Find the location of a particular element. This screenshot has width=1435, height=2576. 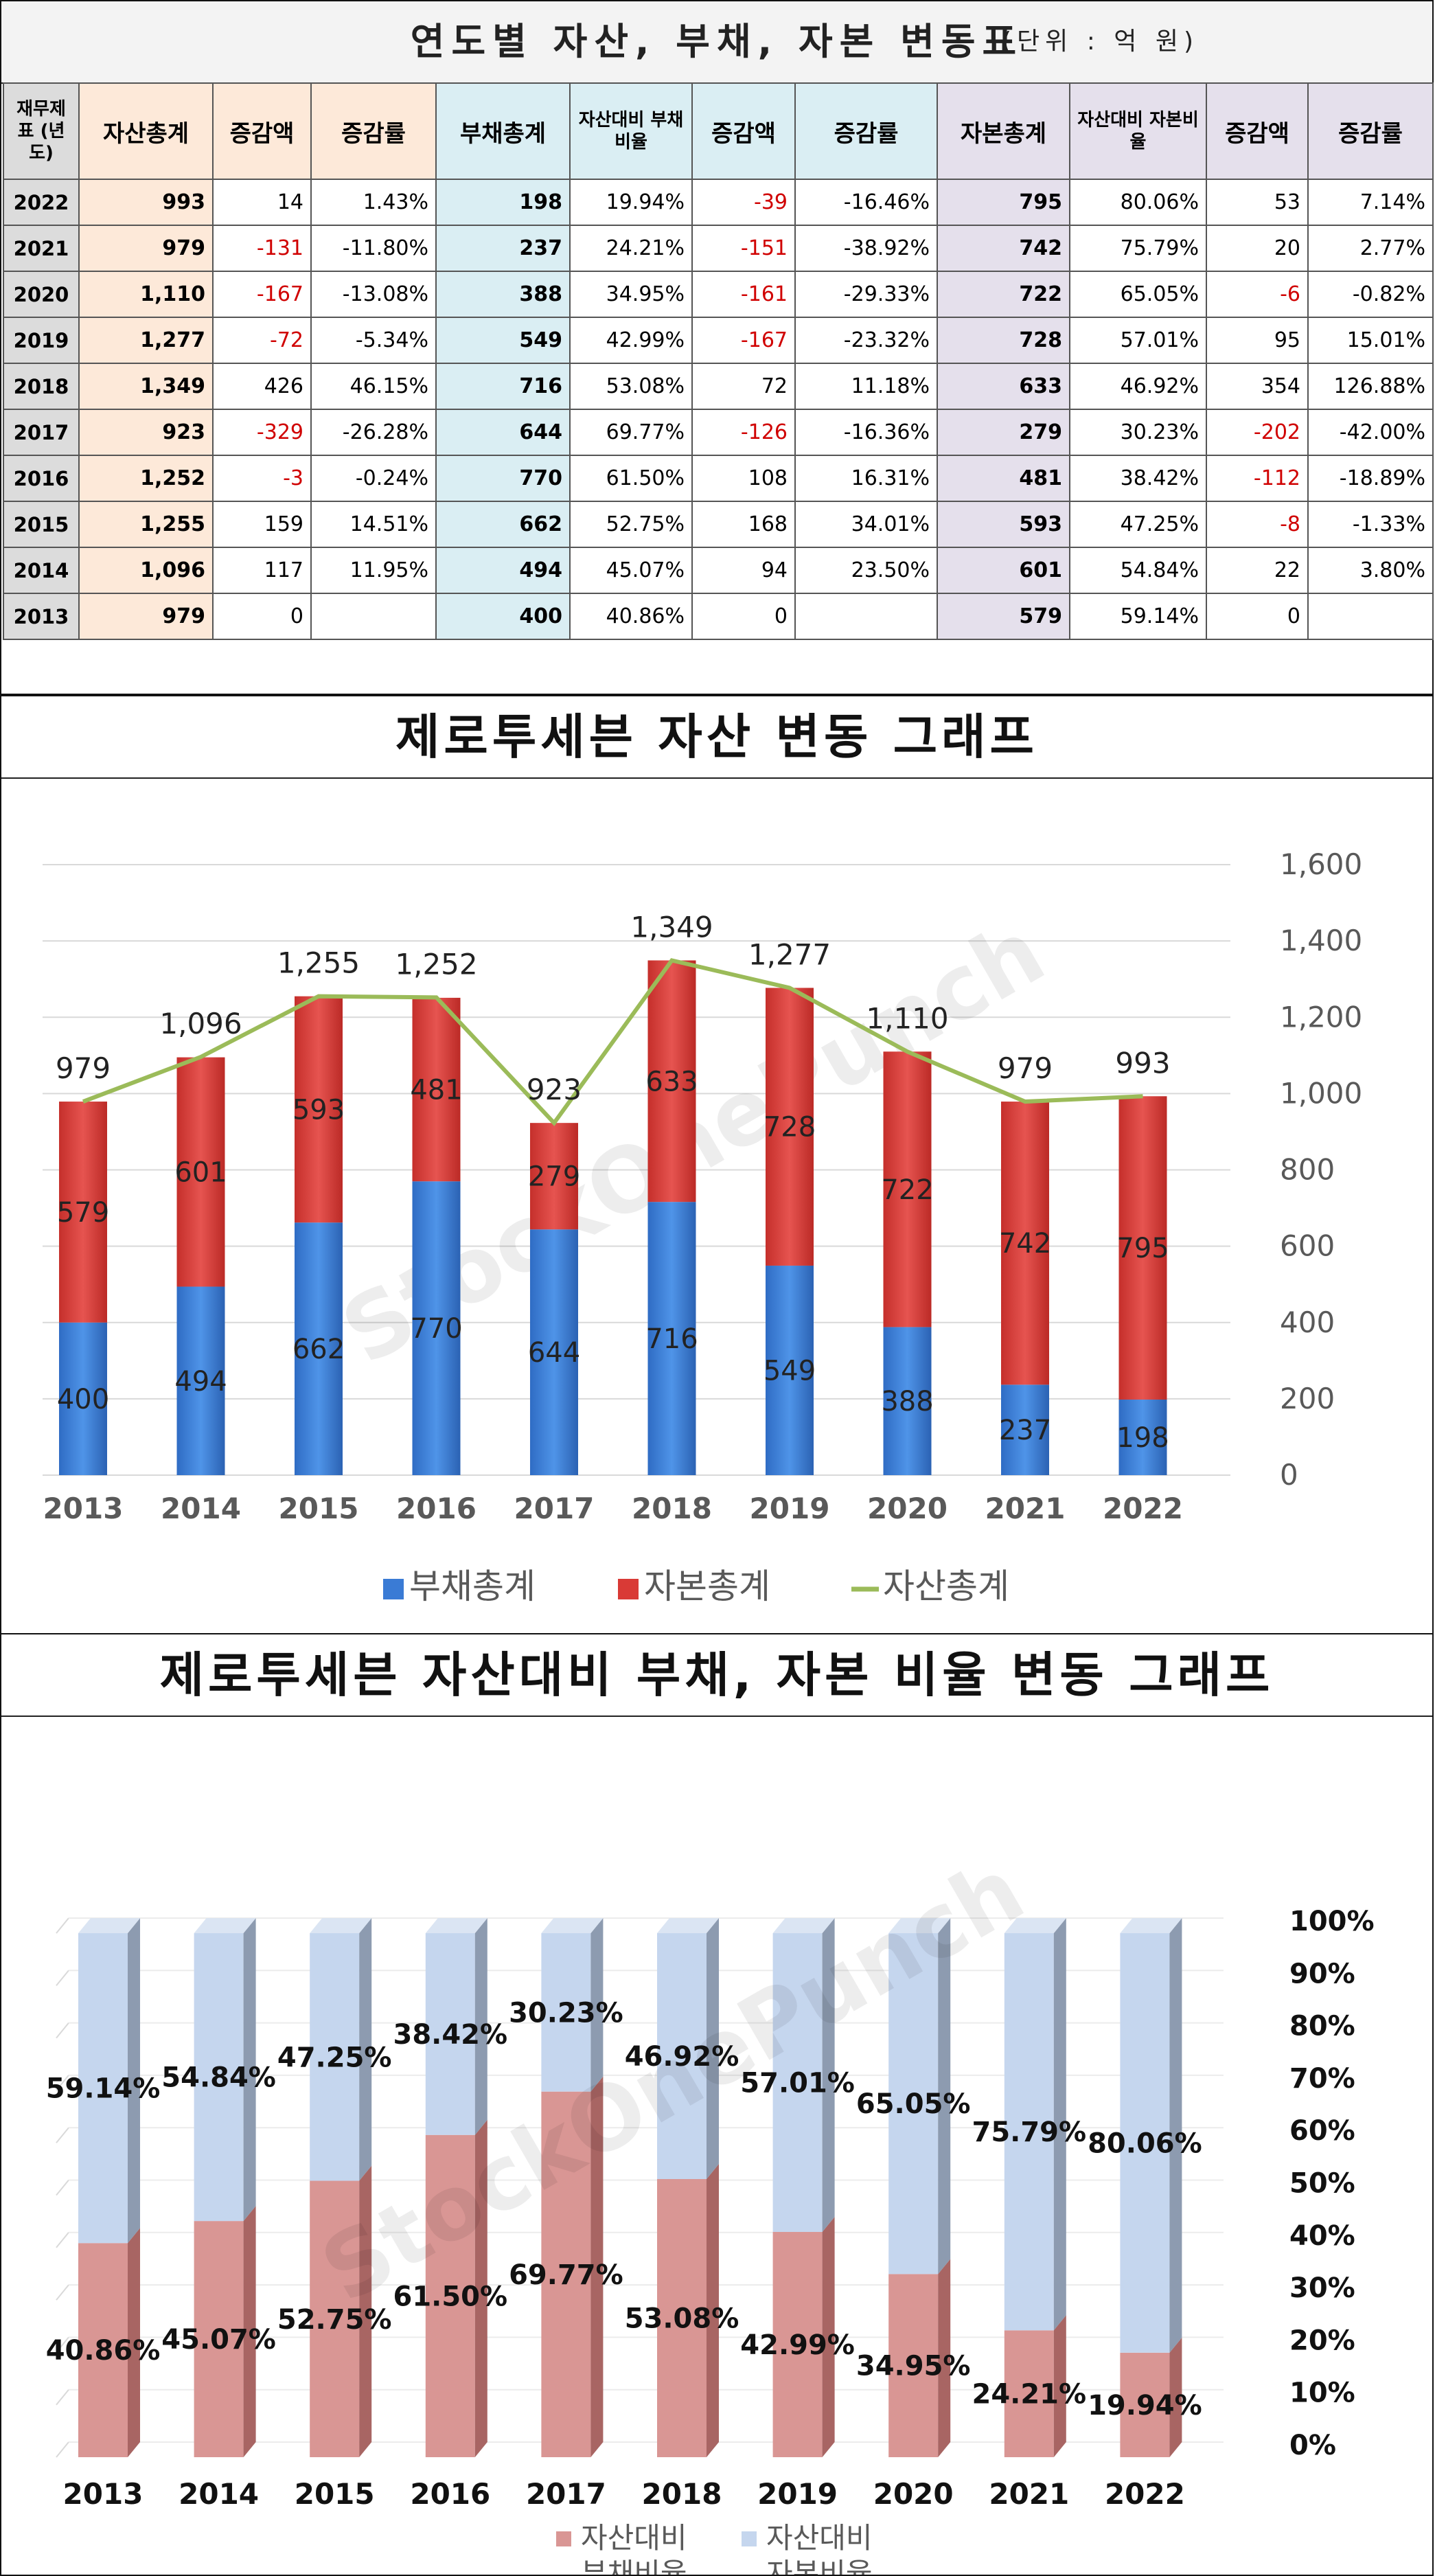

y-tick-label: 1,200 is located at coordinates (1321, 1017).